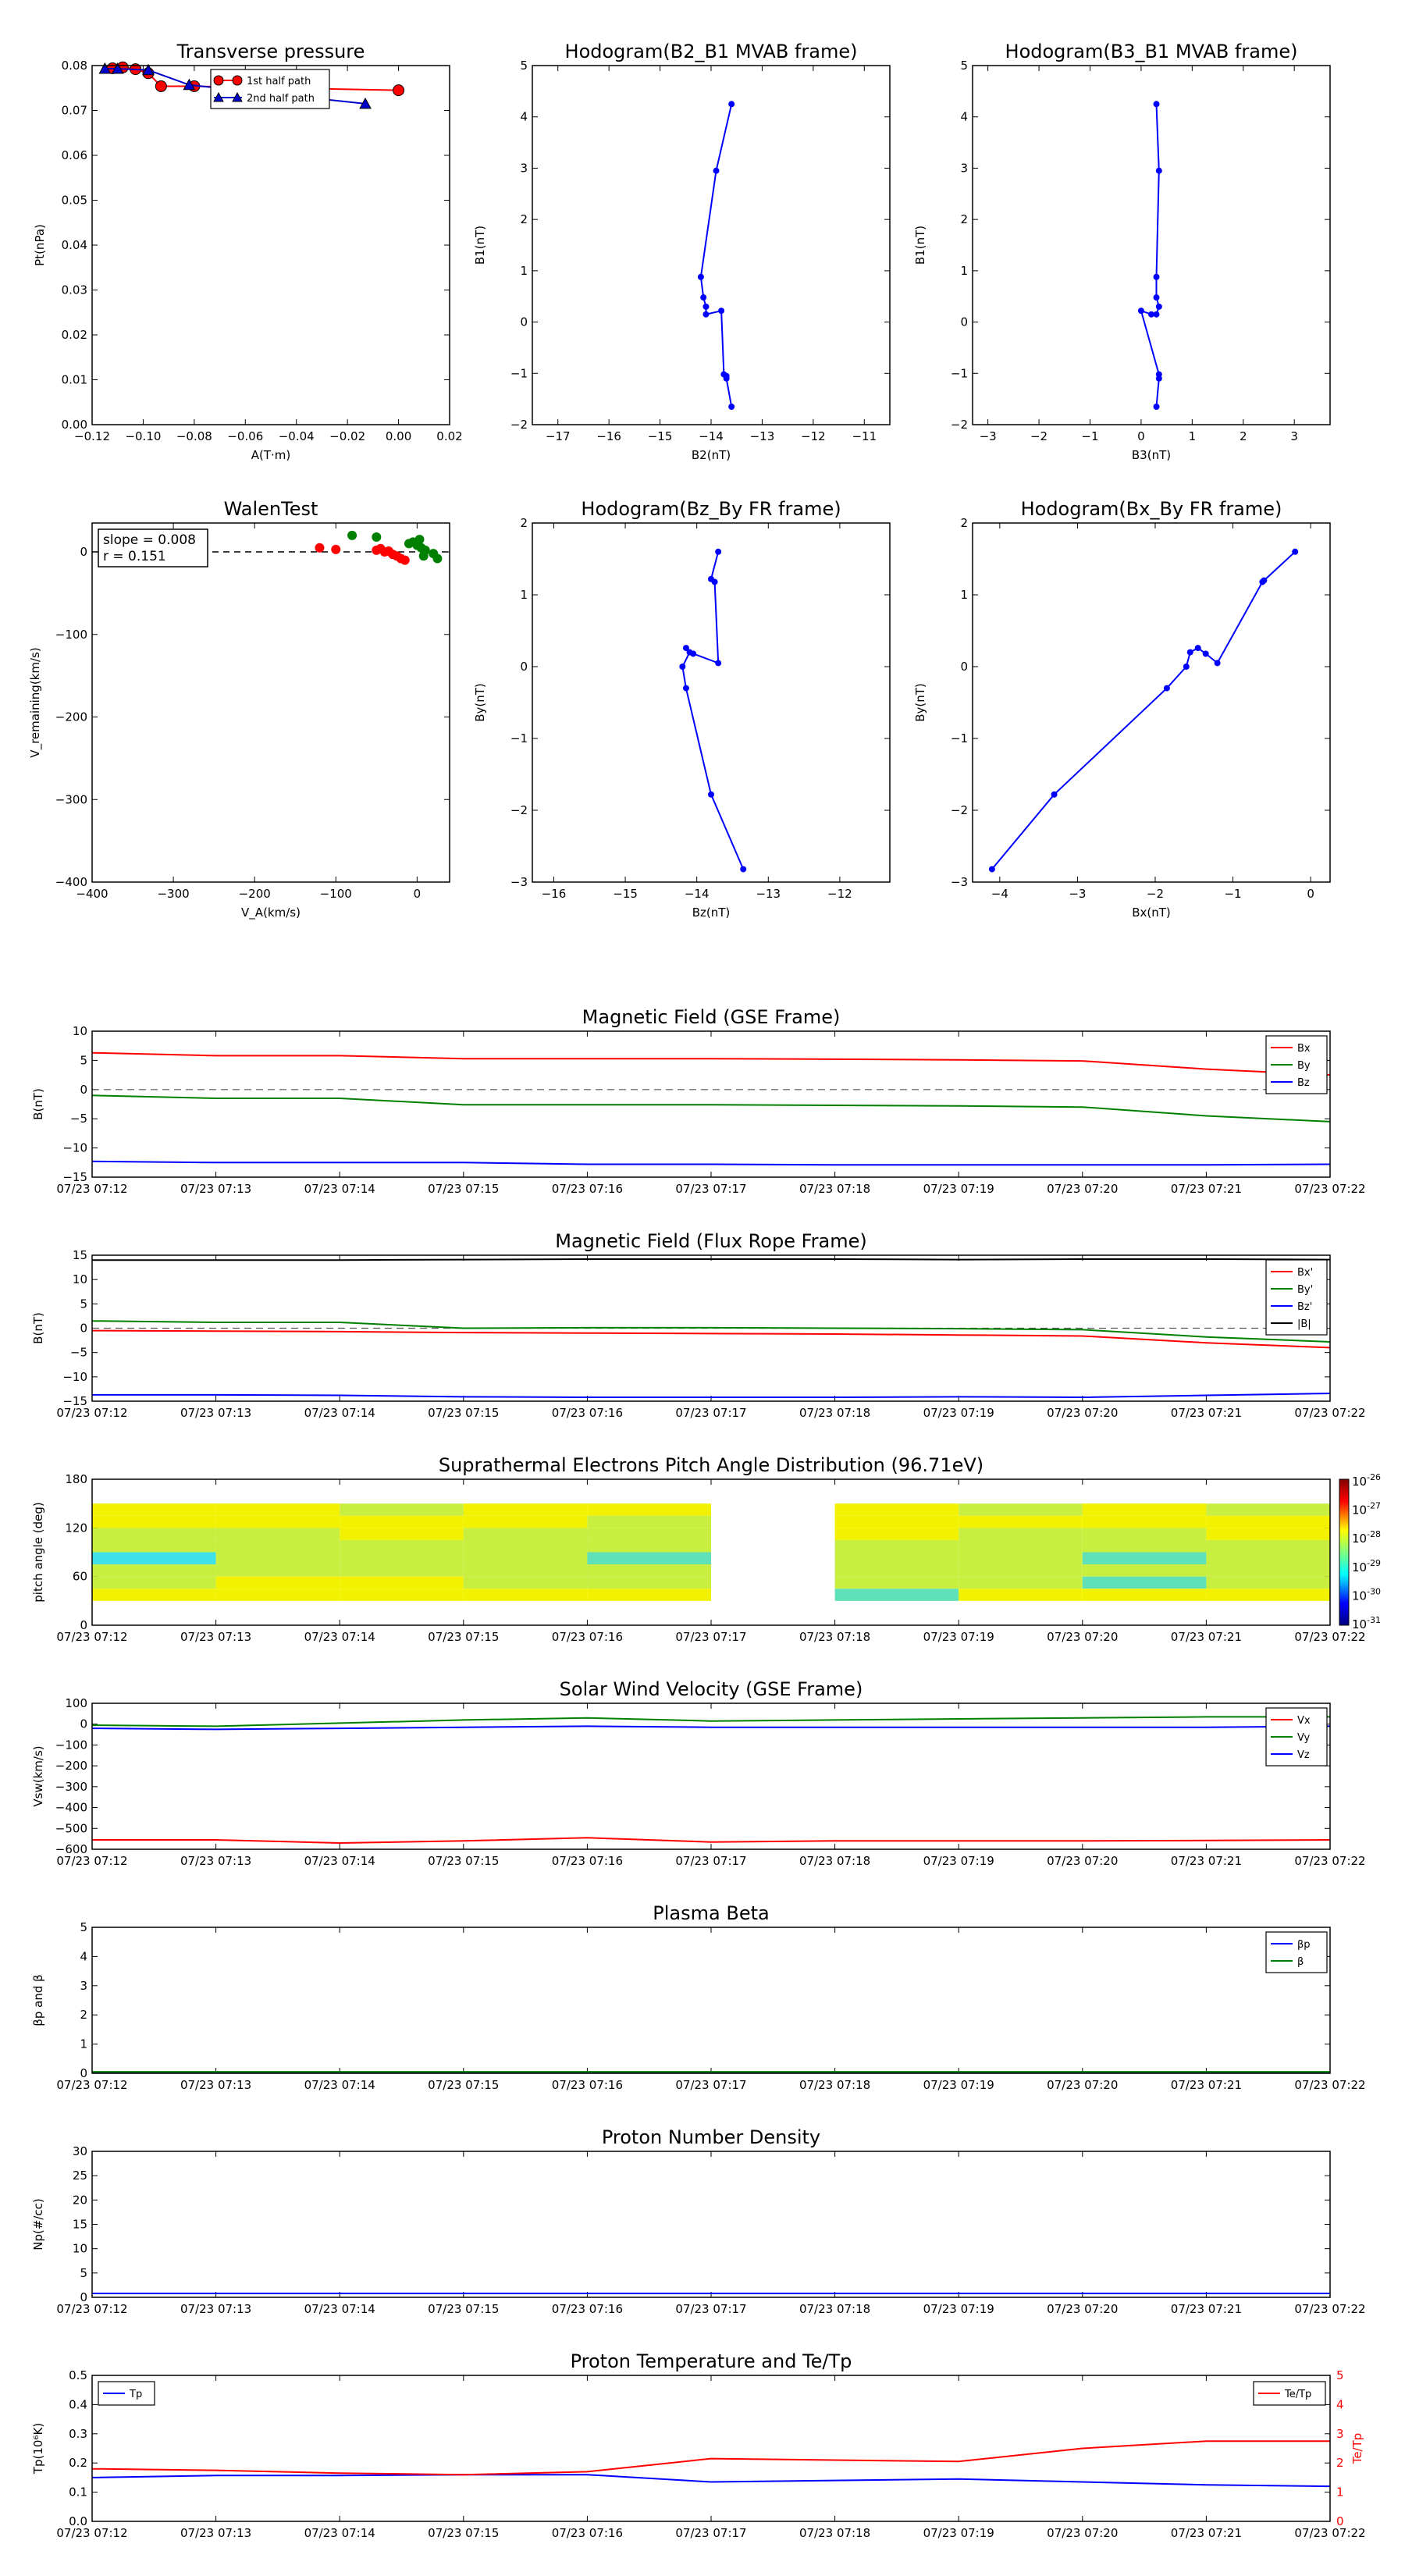 This screenshot has width=1405, height=2576. I want to click on y-tick-label: 15, so click(80, 2225).